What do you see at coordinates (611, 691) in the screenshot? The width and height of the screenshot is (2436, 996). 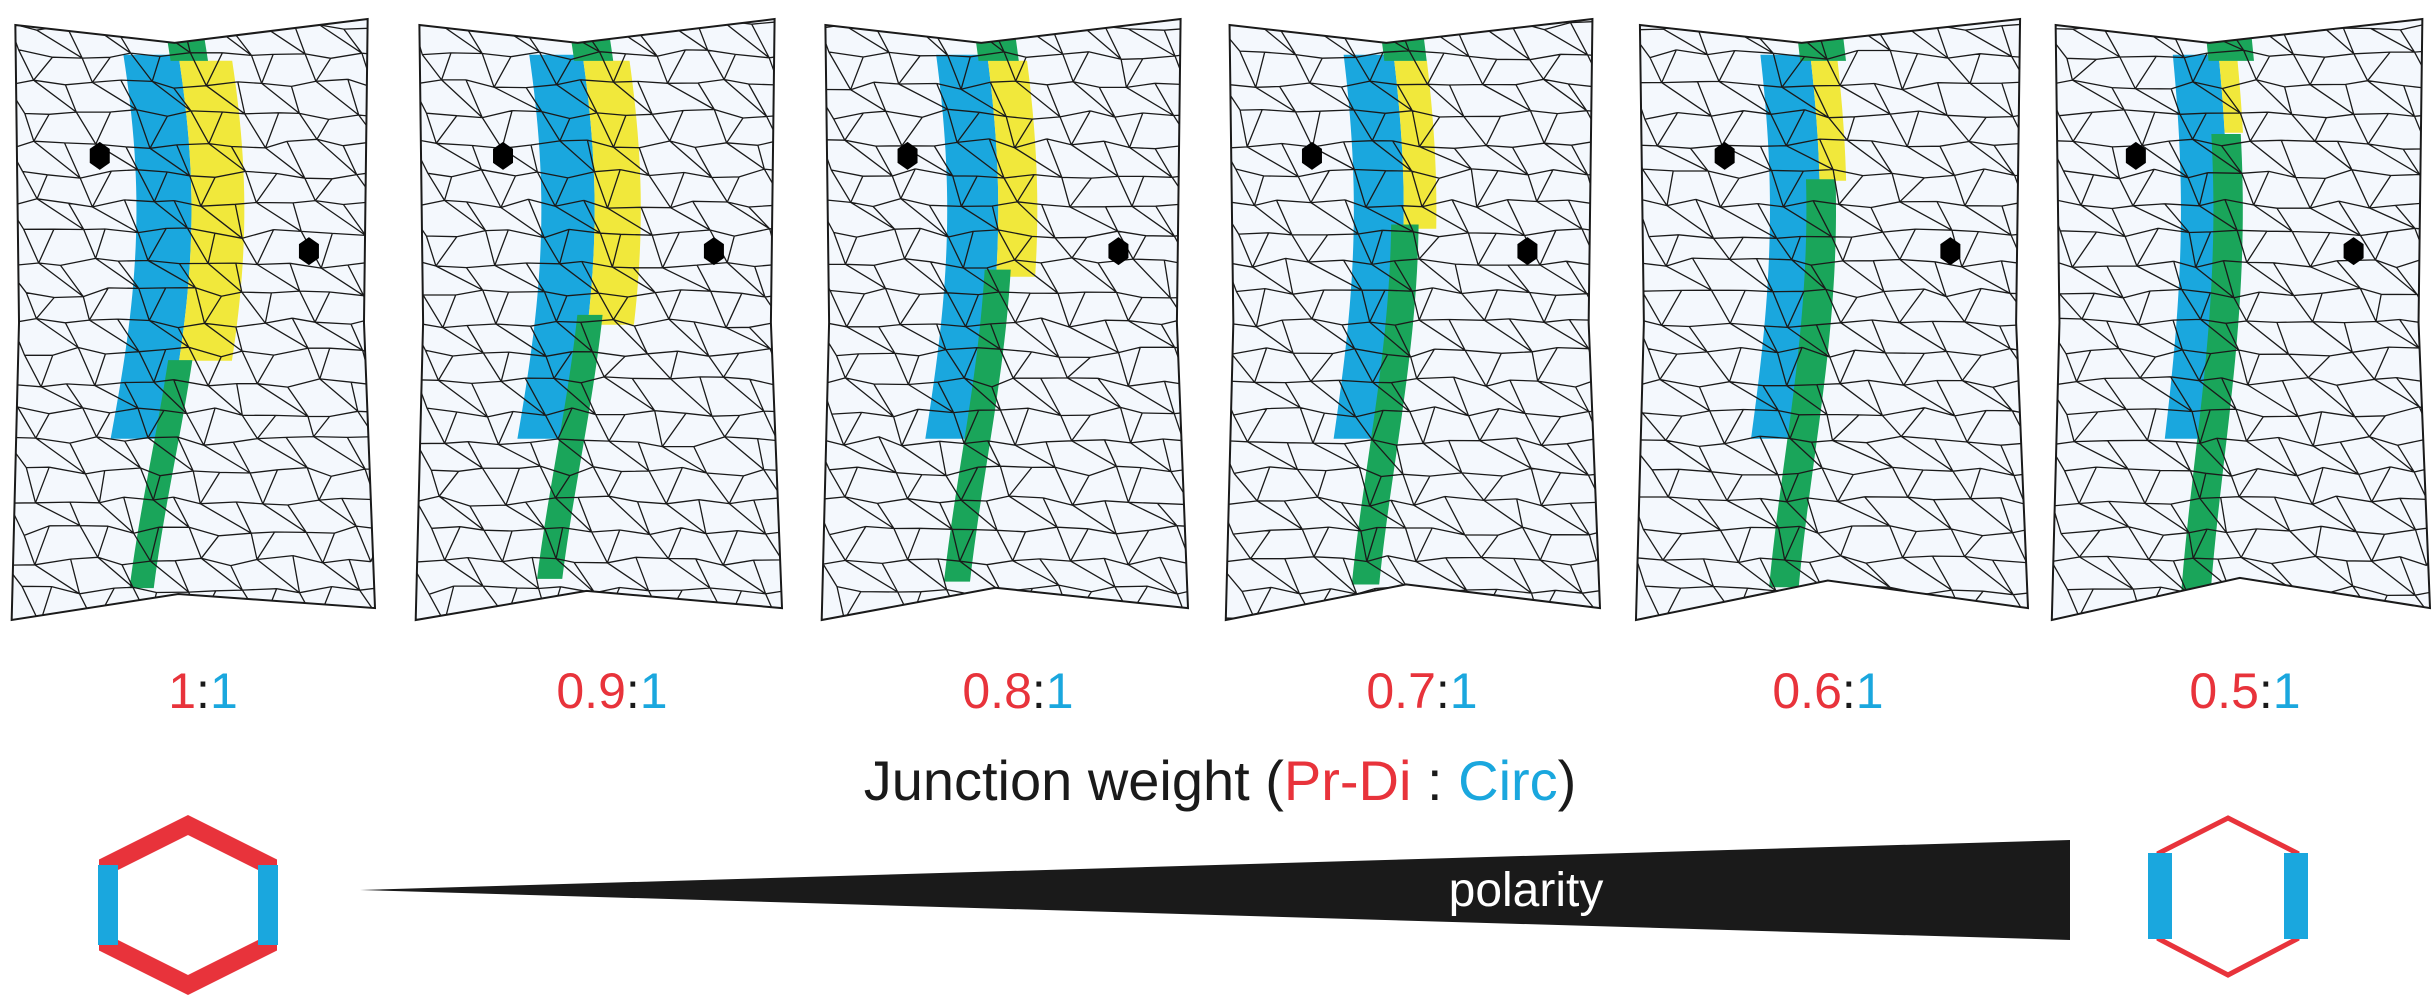 I see `ratio-label-2: 0.9:1` at bounding box center [611, 691].